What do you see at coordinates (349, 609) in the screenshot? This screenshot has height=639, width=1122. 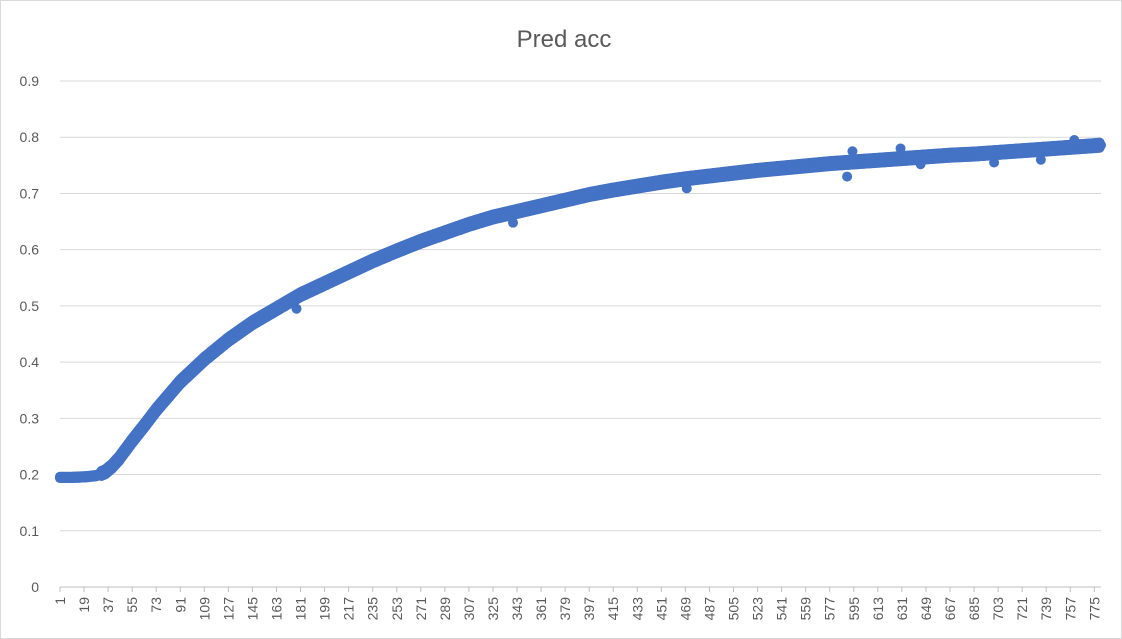 I see `x-tick-label: 217` at bounding box center [349, 609].